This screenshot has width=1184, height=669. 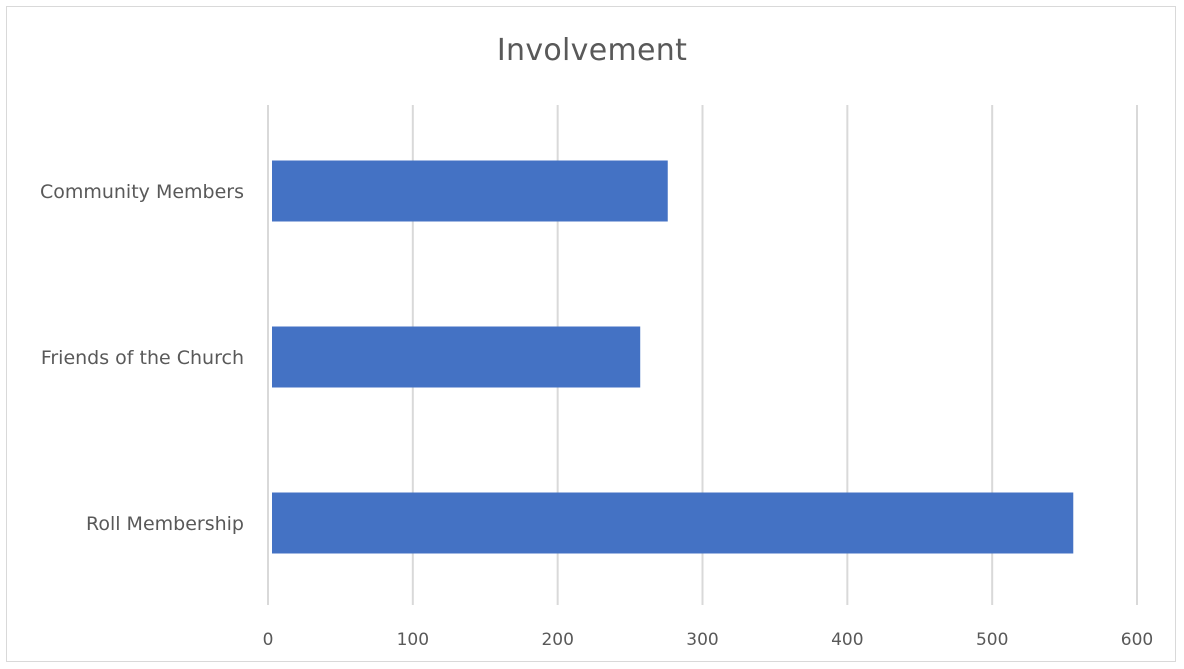 I want to click on category-label: Friends of the Church, so click(x=142, y=358).